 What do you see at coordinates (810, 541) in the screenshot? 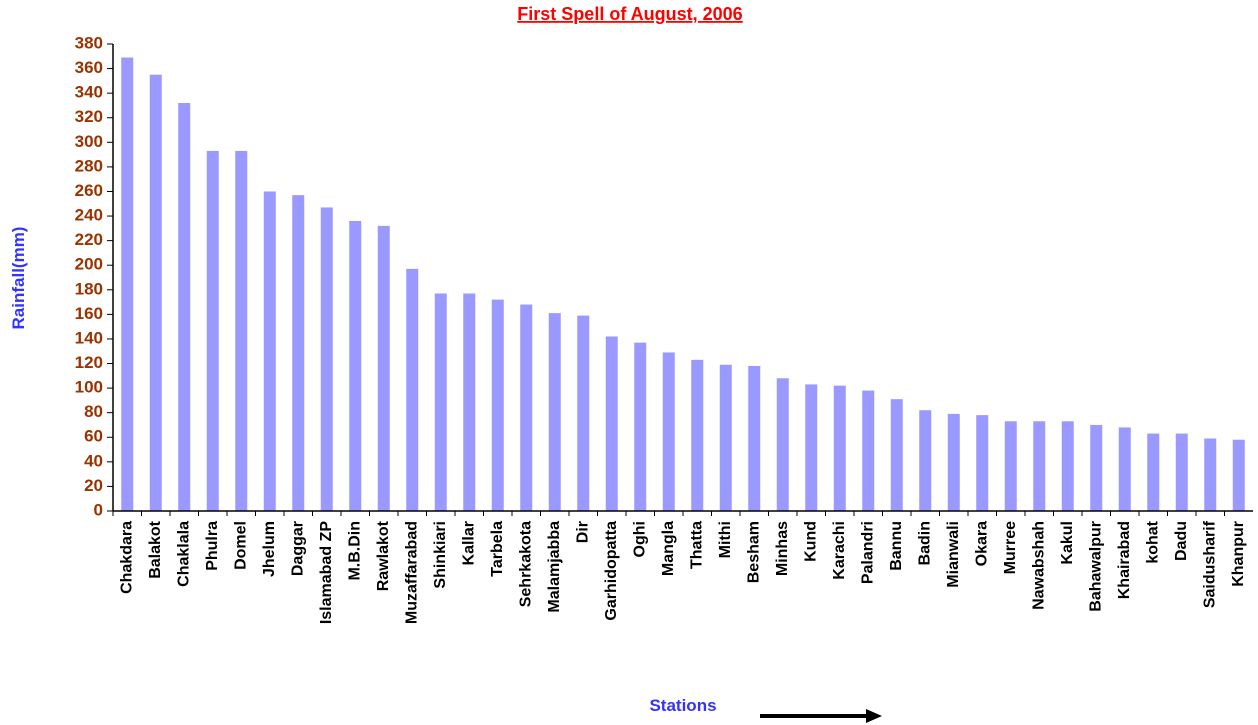
I see `x-tick-label: Kund` at bounding box center [810, 541].